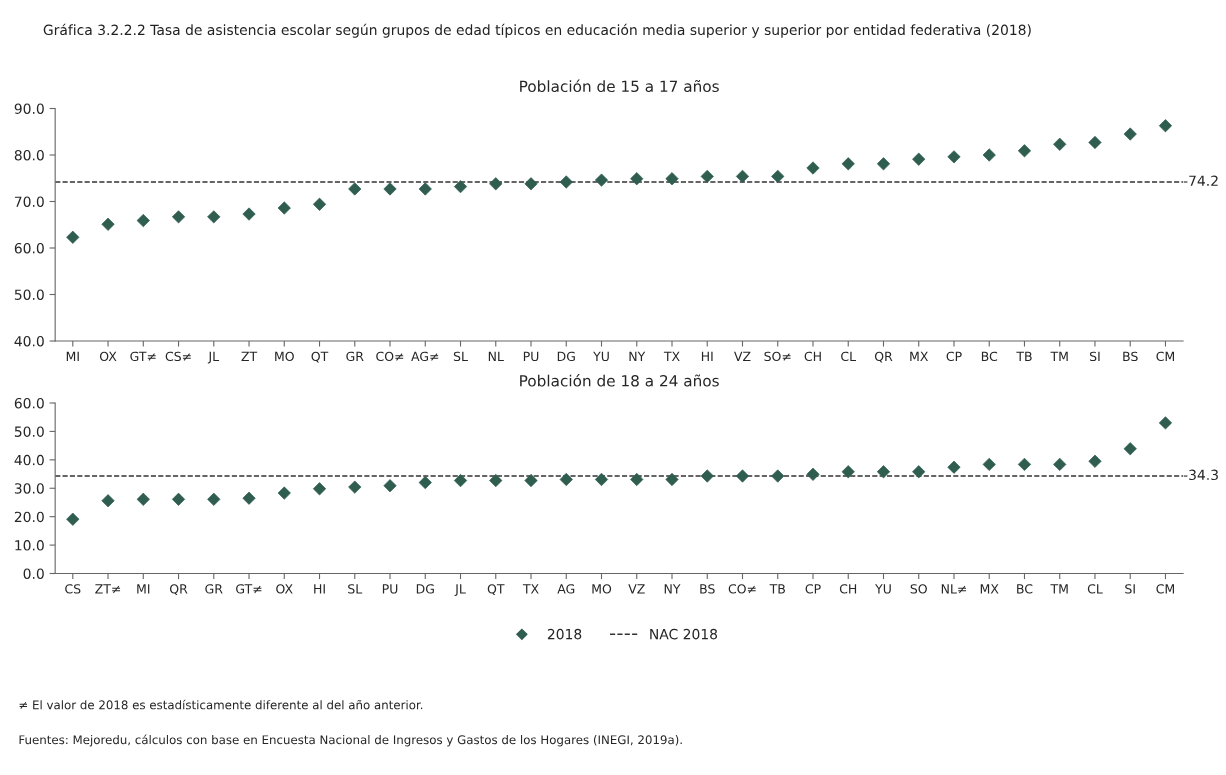 The height and width of the screenshot is (775, 1226). I want to click on point, so click(813, 168).